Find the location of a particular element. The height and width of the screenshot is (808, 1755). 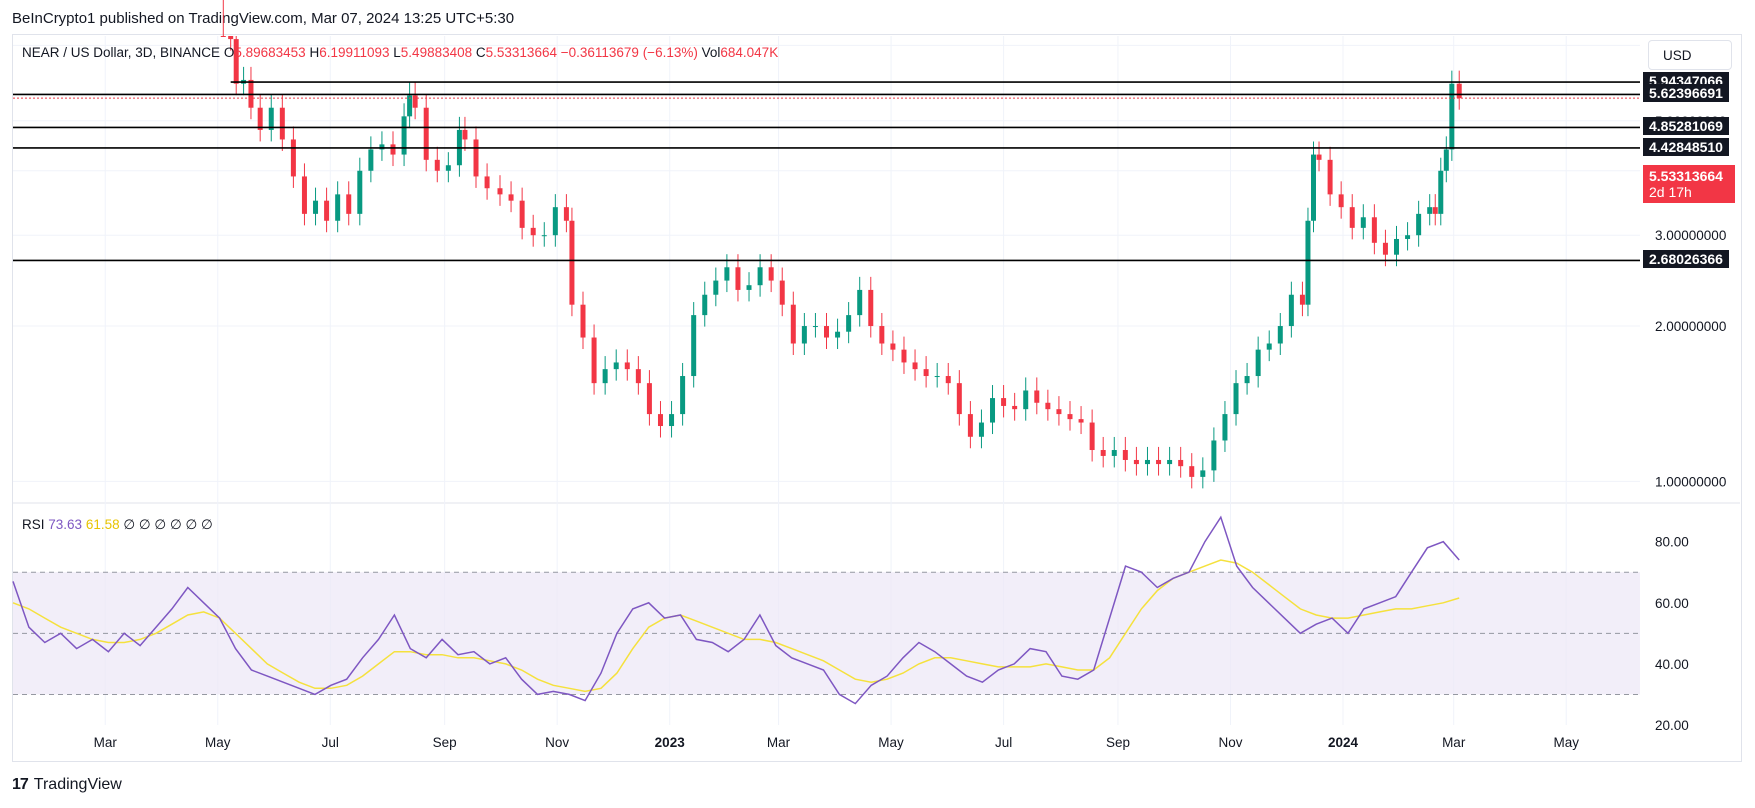

rsi-tick-label: 20.00 is located at coordinates (1672, 725).